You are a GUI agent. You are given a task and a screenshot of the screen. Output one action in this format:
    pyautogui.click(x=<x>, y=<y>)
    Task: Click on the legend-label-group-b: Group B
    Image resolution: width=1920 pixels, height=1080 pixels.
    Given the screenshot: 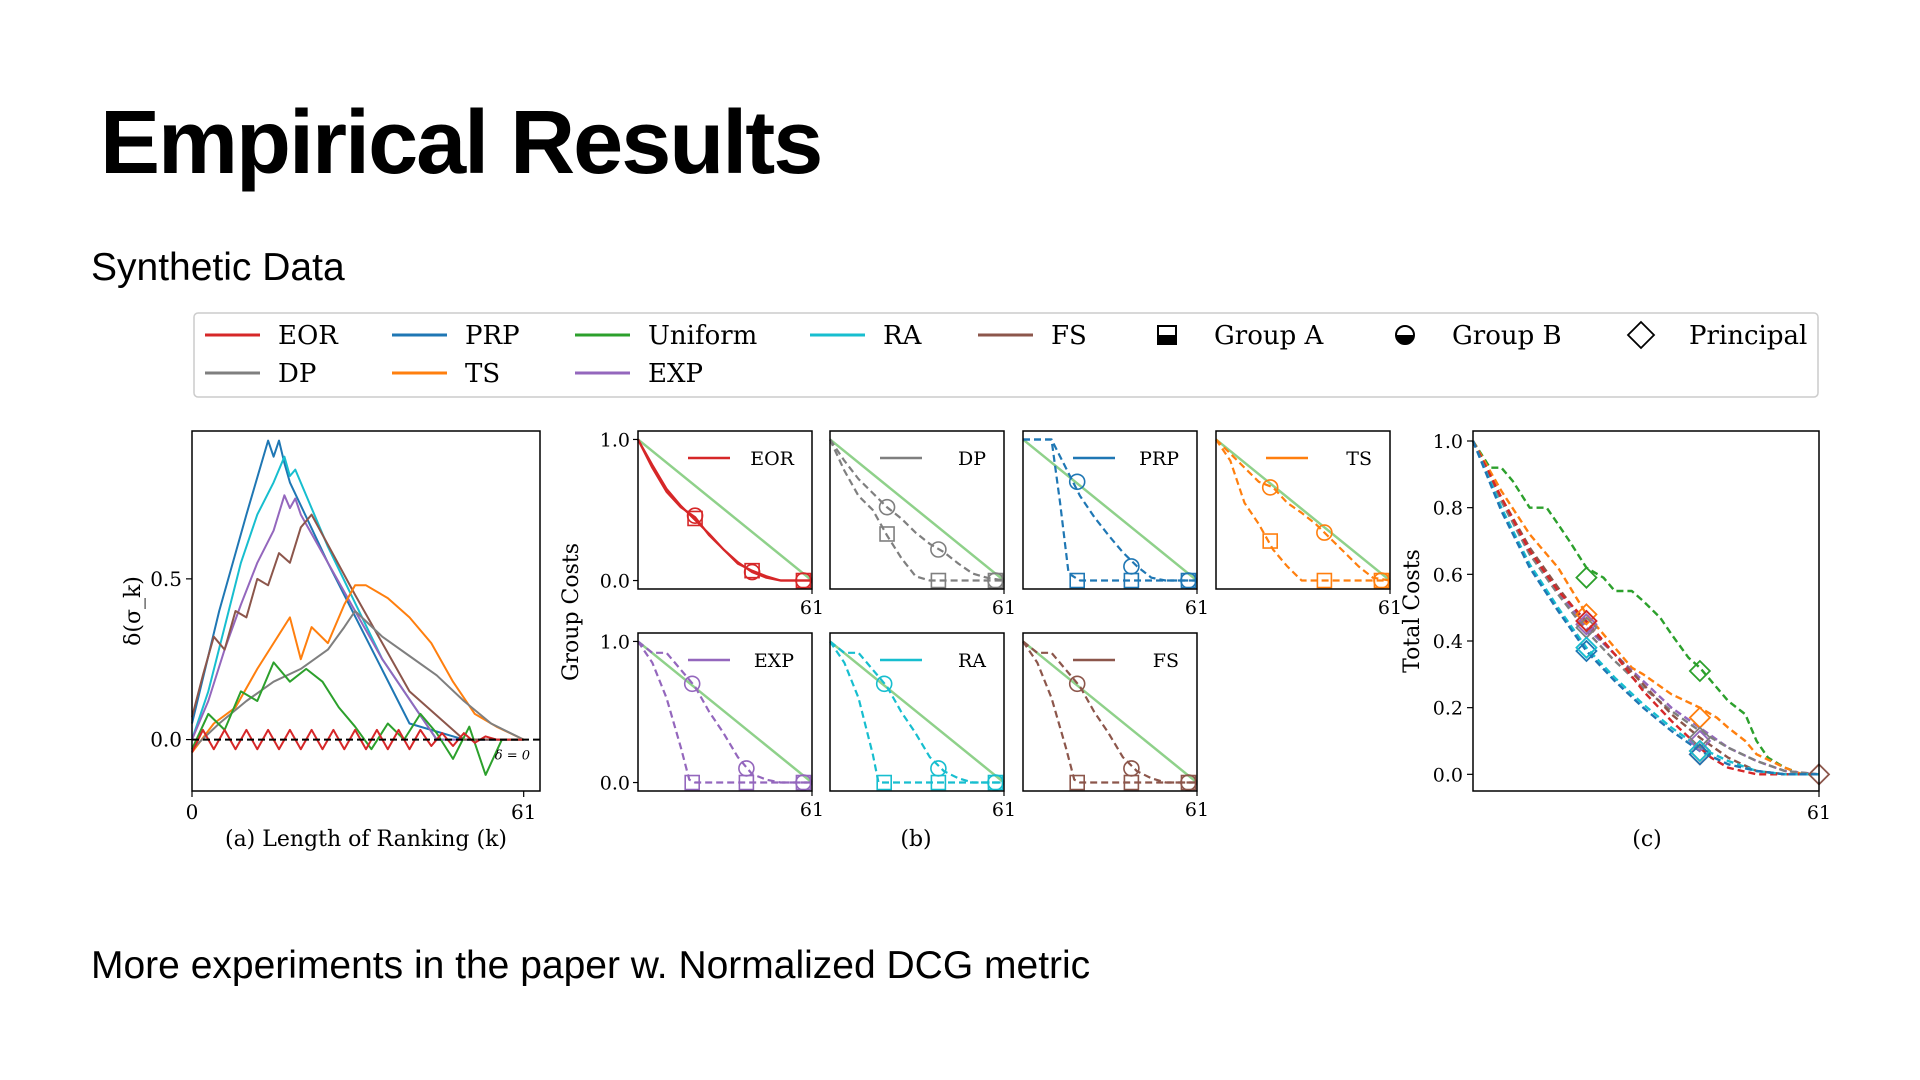 What is the action you would take?
    pyautogui.click(x=1507, y=336)
    